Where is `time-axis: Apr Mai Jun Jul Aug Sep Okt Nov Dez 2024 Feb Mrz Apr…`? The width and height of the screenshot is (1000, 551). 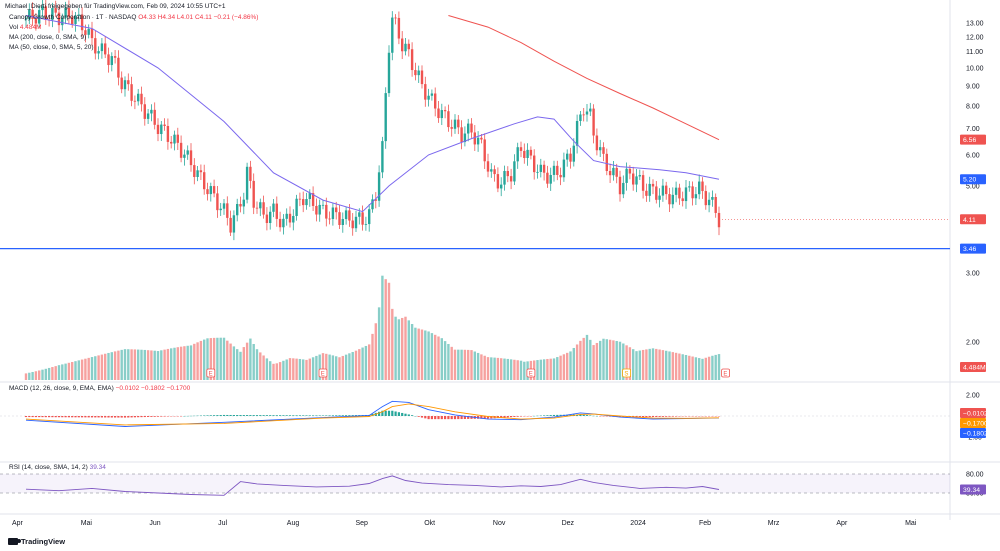 time-axis: Apr Mai Jun Jul Aug Sep Okt Nov Dez 2024 Feb Mrz Apr… is located at coordinates (464, 523).